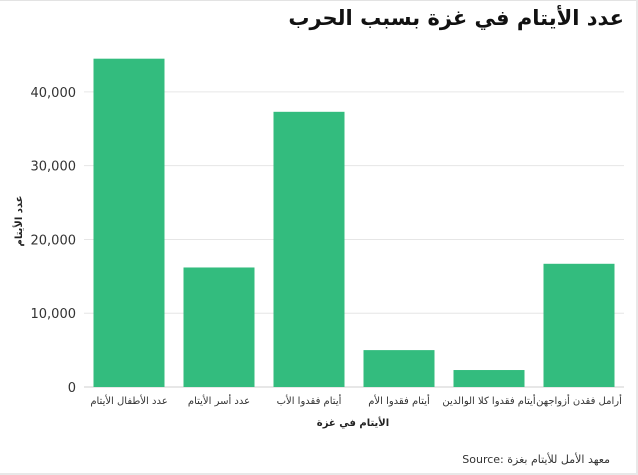 The image size is (638, 475). What do you see at coordinates (353, 422) in the screenshot?
I see `x-axis-title: الأيتام في غزة` at bounding box center [353, 422].